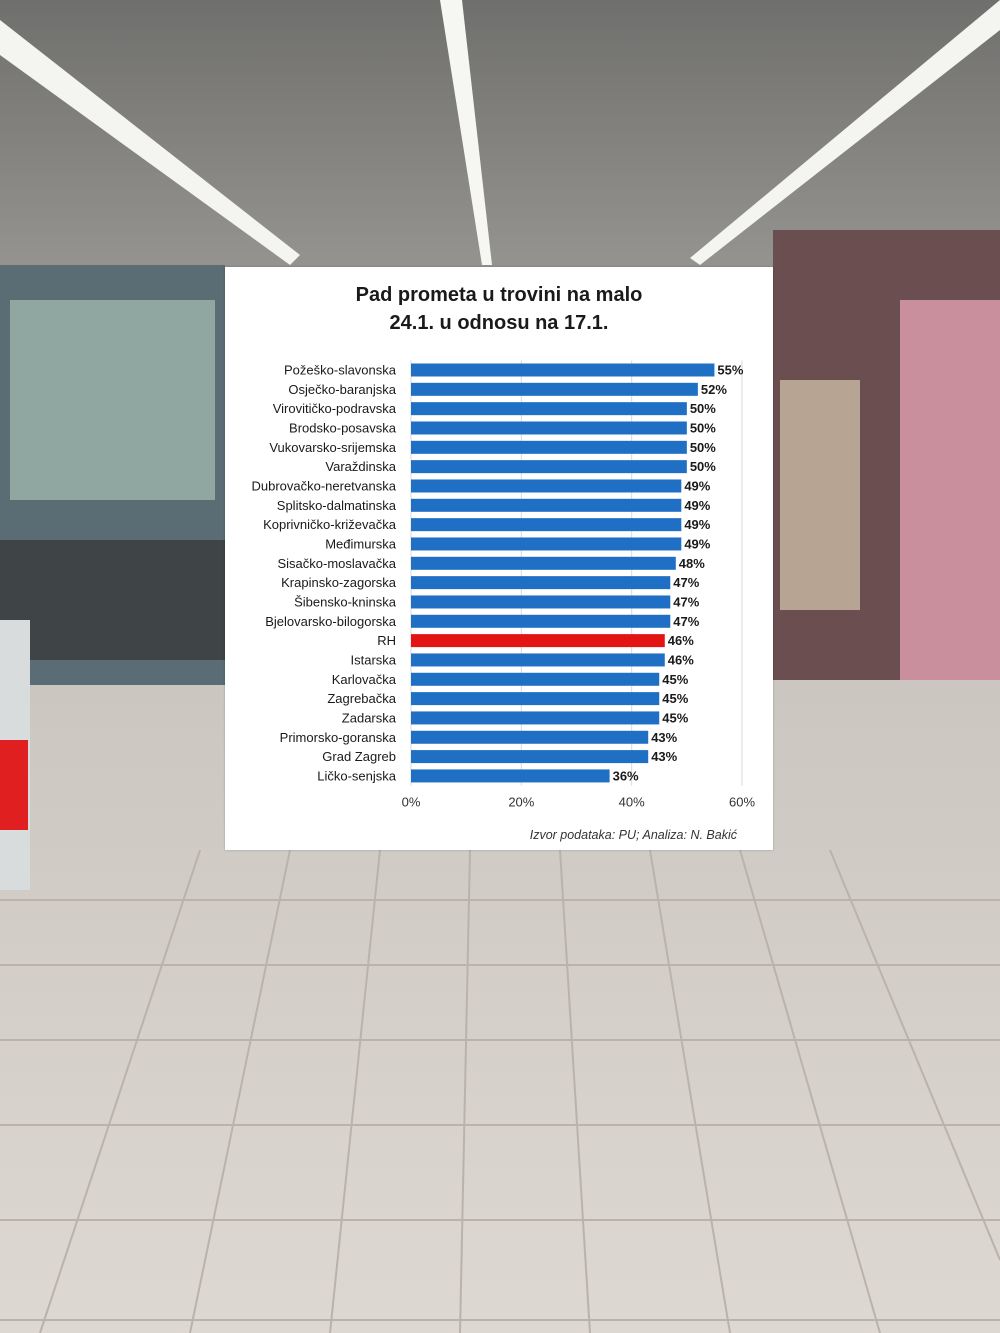 The height and width of the screenshot is (1333, 1000). What do you see at coordinates (386, 640) in the screenshot?
I see `category-label: RH` at bounding box center [386, 640].